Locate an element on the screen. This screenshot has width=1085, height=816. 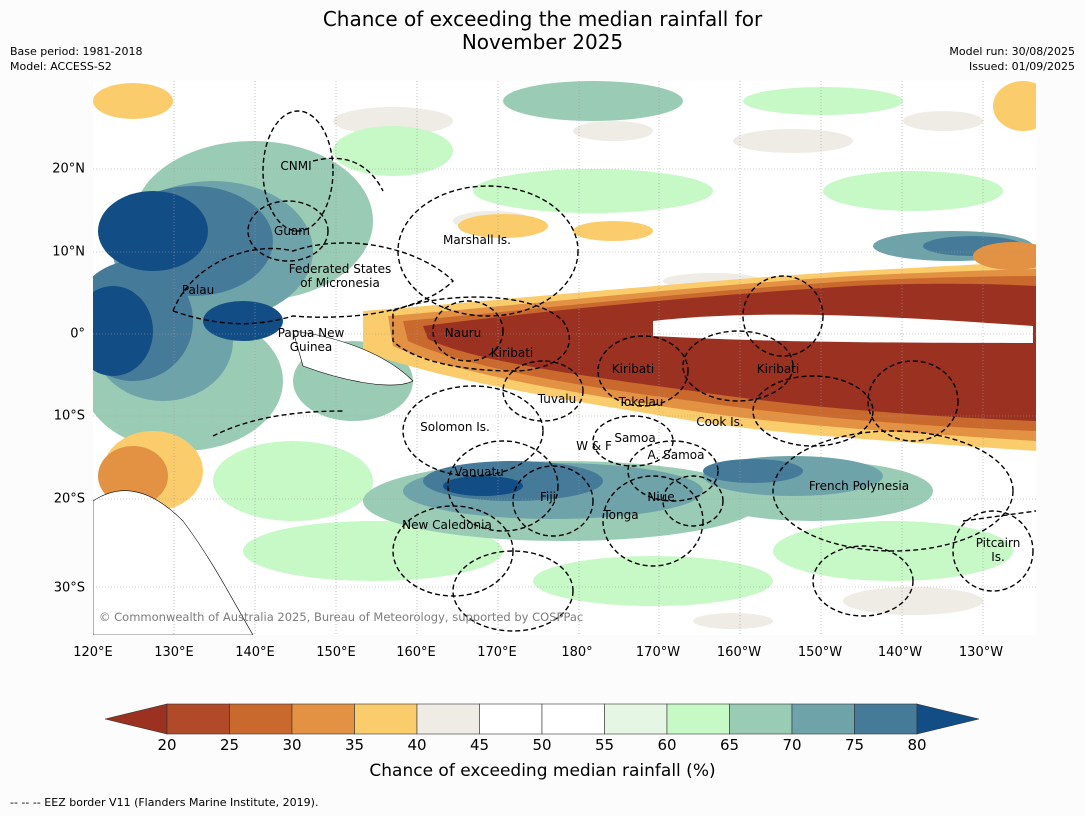
base-period: Base period: 1981-2018 is located at coordinates (76, 51).